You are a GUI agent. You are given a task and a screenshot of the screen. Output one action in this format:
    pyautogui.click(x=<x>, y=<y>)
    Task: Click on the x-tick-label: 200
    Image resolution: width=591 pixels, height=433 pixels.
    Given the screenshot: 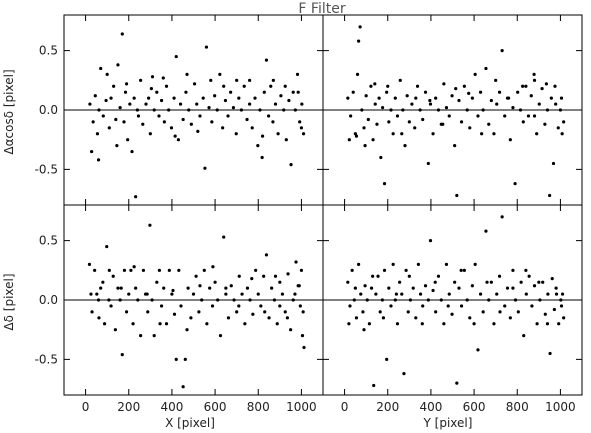 What is the action you would take?
    pyautogui.click(x=387, y=407)
    